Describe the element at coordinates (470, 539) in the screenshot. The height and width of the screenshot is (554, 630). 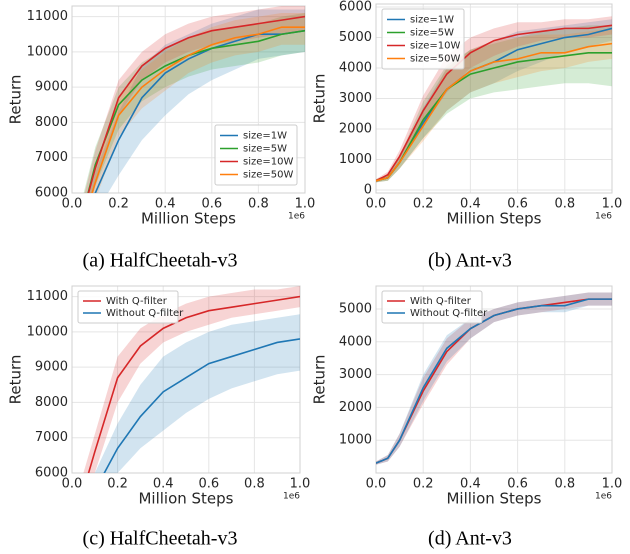
I see `caption: (d) Ant-v3` at that location.